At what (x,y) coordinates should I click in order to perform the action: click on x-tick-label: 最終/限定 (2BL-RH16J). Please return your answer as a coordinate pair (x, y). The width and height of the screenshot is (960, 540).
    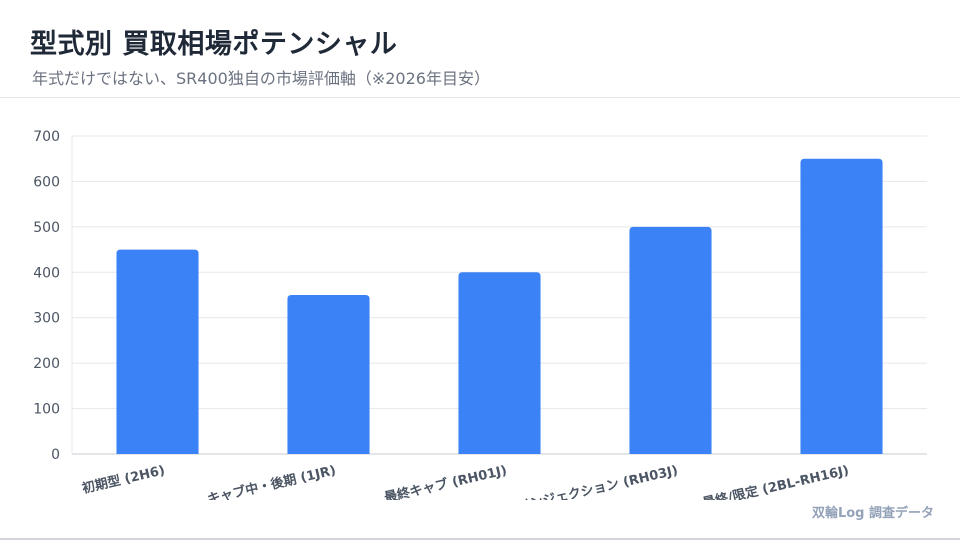
    Looking at the image, I should click on (775, 481).